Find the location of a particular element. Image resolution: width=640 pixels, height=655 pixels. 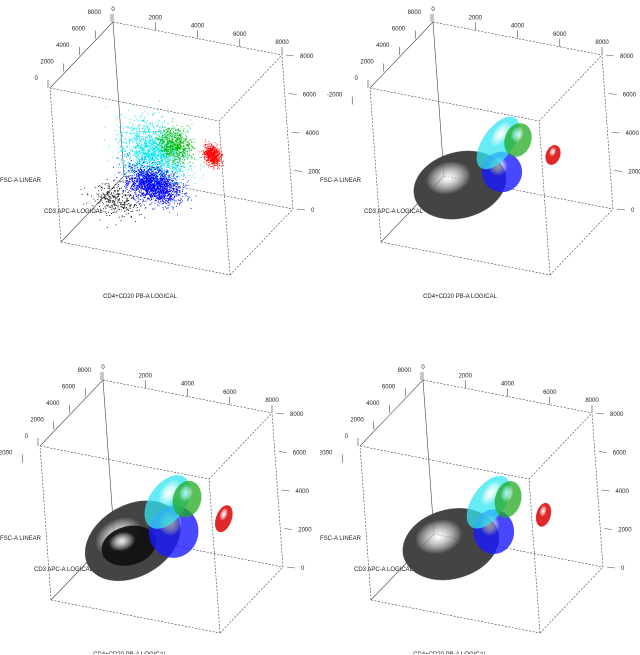

y-tick-label: 4000 is located at coordinates (313, 134).